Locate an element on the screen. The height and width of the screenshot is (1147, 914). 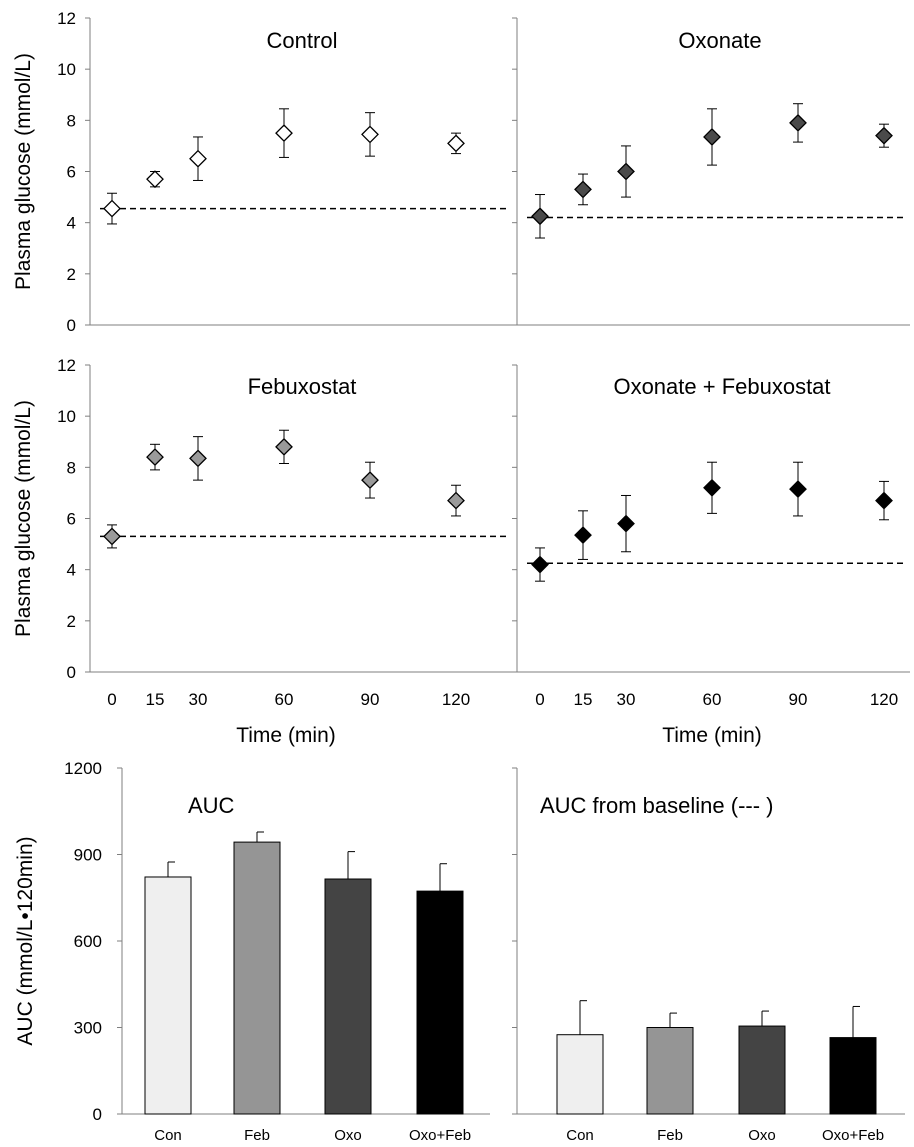
panel-title: AUC is located at coordinates (211, 805).